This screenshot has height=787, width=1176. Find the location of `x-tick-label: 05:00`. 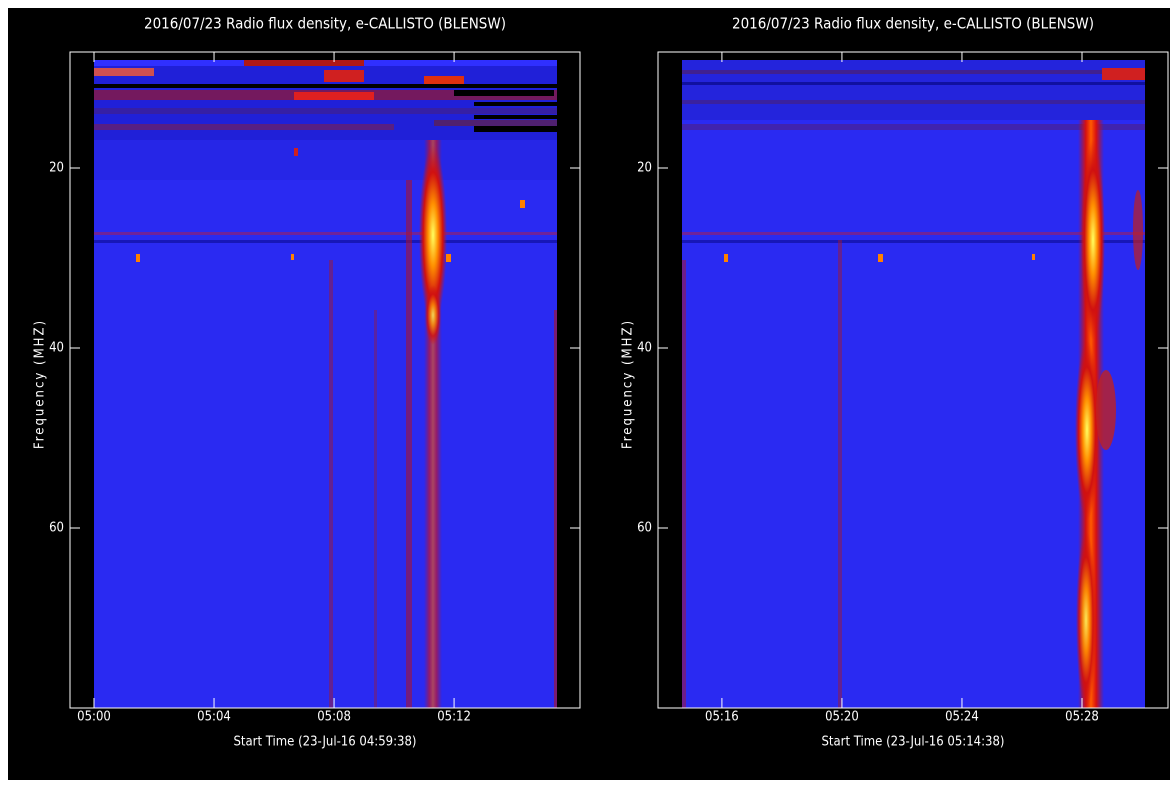

x-tick-label: 05:00 is located at coordinates (94, 717).